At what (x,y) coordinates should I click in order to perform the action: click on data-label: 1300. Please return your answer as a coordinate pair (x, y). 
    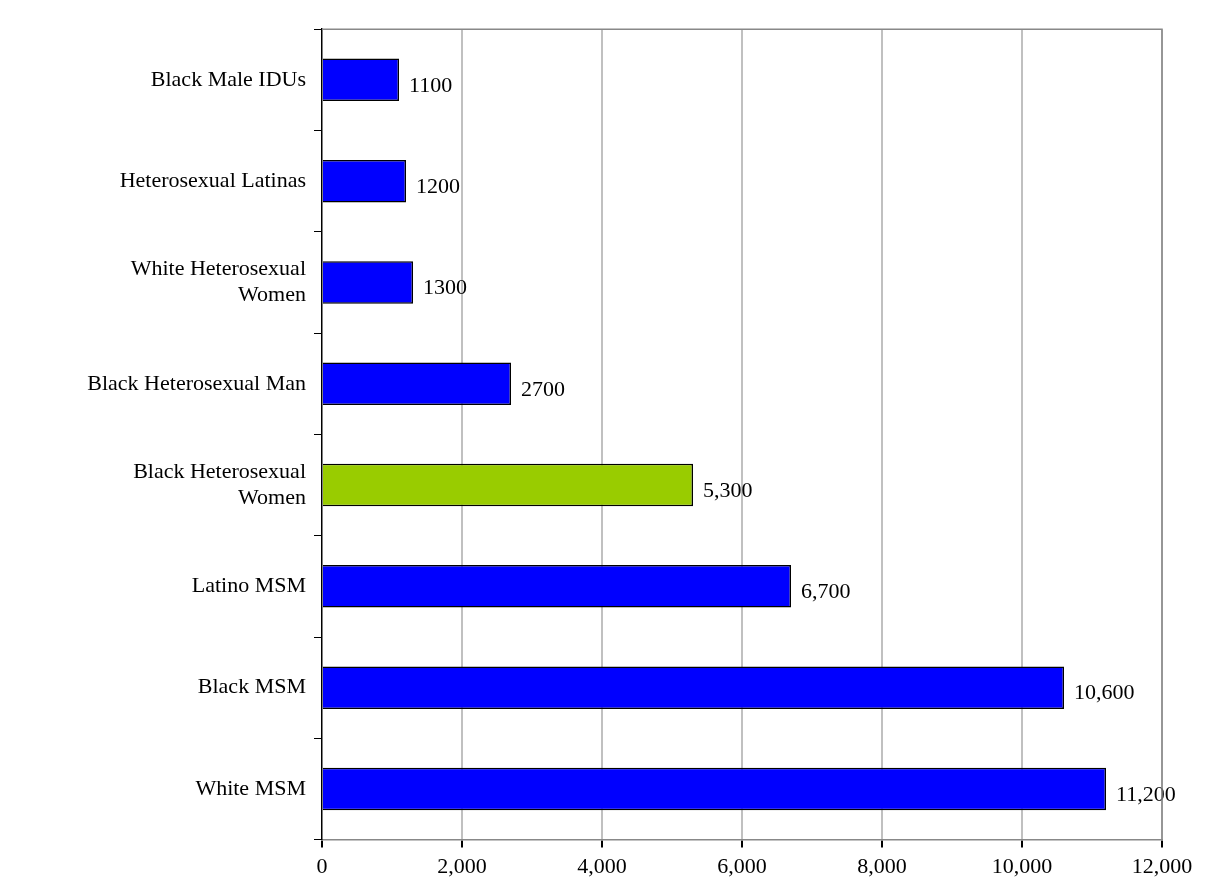
    Looking at the image, I should click on (445, 287).